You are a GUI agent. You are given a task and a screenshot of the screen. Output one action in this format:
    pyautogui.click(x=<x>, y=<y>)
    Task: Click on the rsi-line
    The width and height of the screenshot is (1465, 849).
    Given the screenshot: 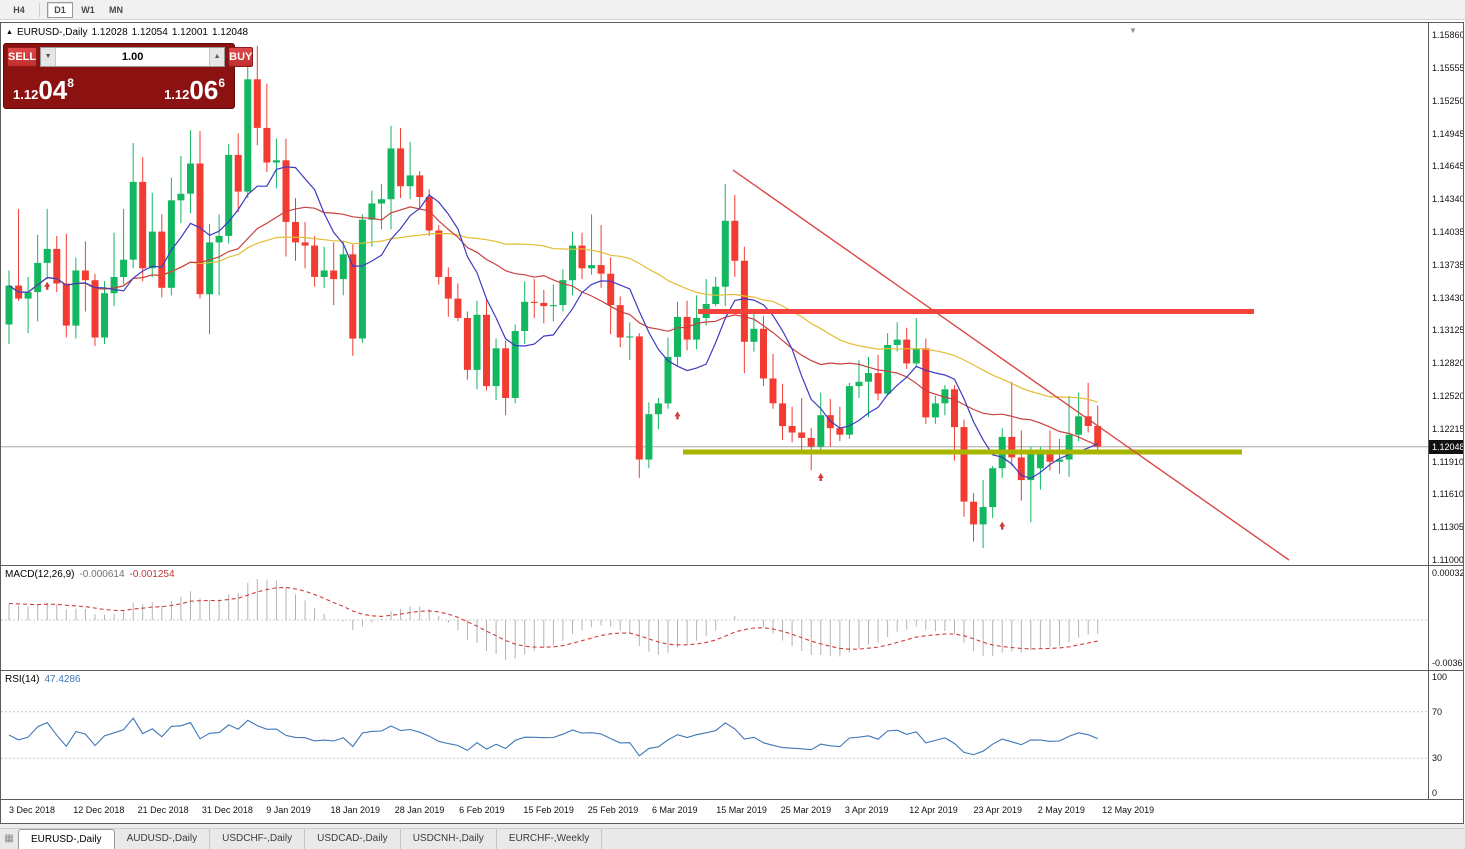 What is the action you would take?
    pyautogui.click(x=553, y=737)
    